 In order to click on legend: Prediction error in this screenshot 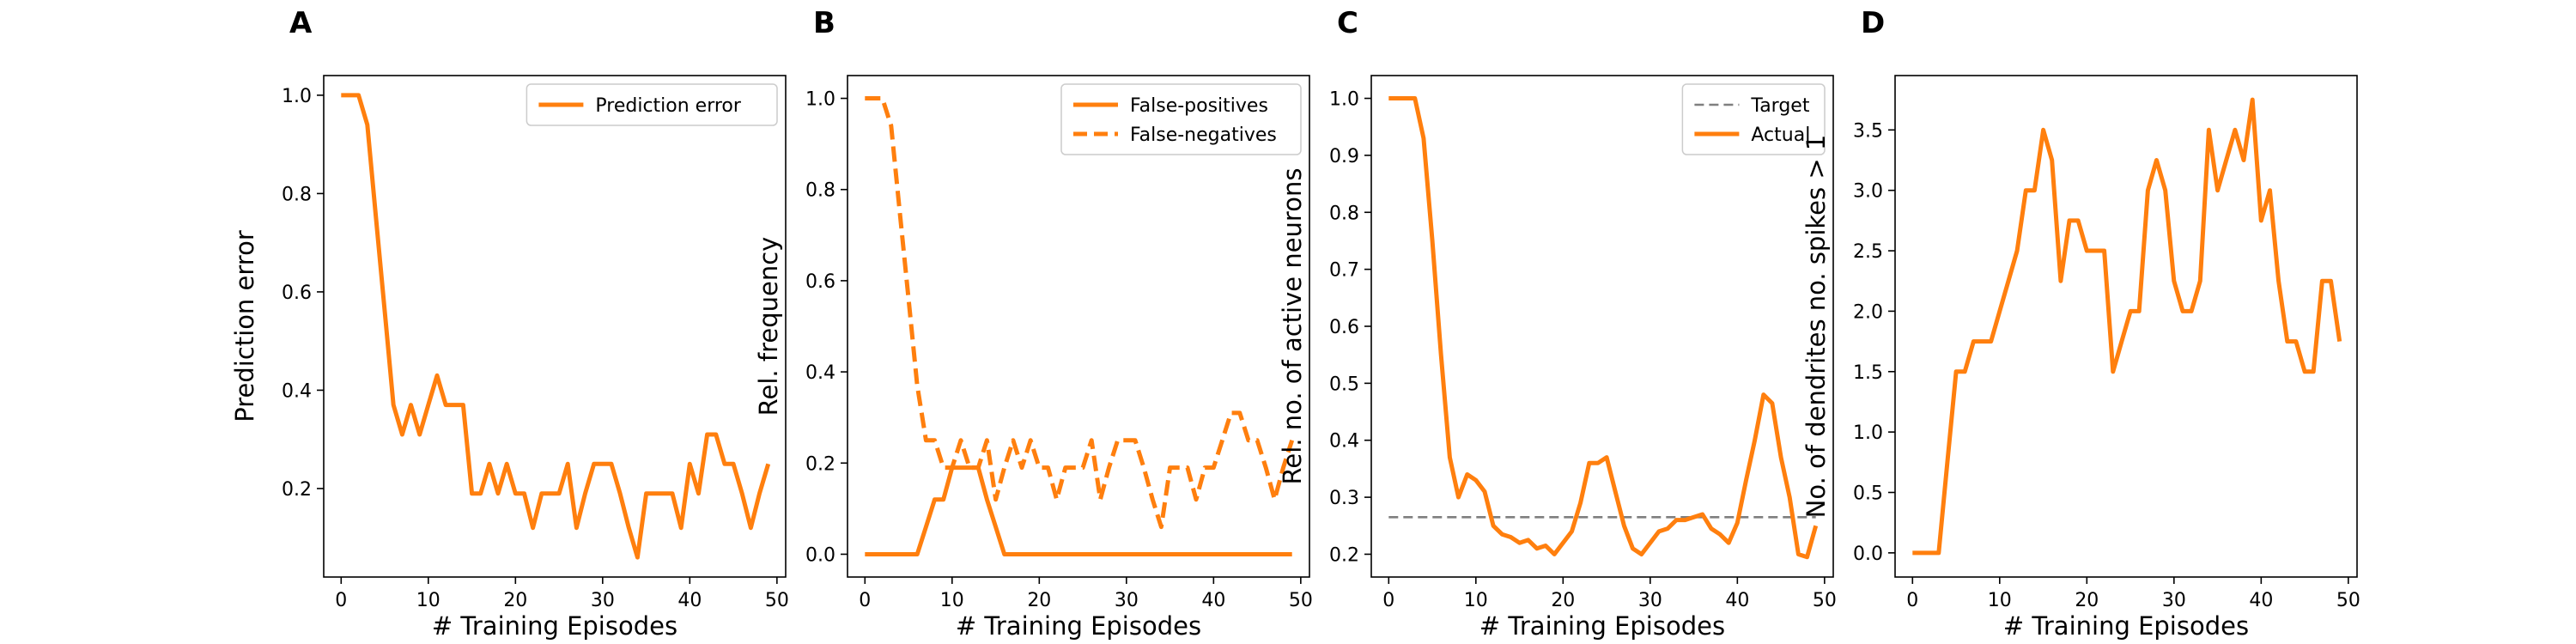, I will do `click(652, 104)`.